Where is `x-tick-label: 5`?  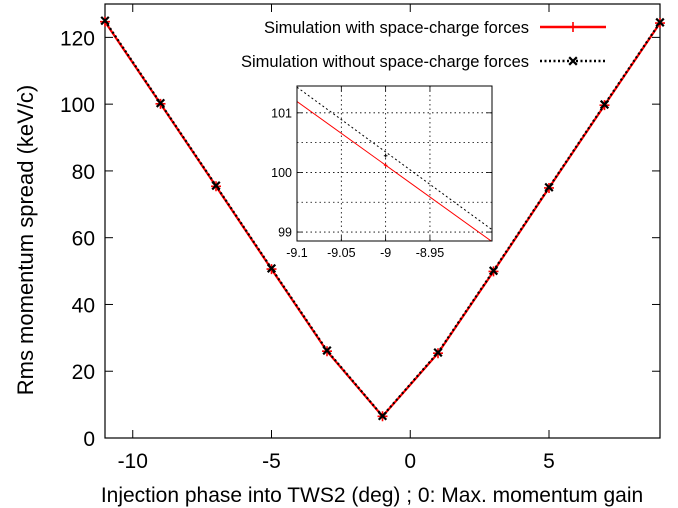
x-tick-label: 5 is located at coordinates (549, 461).